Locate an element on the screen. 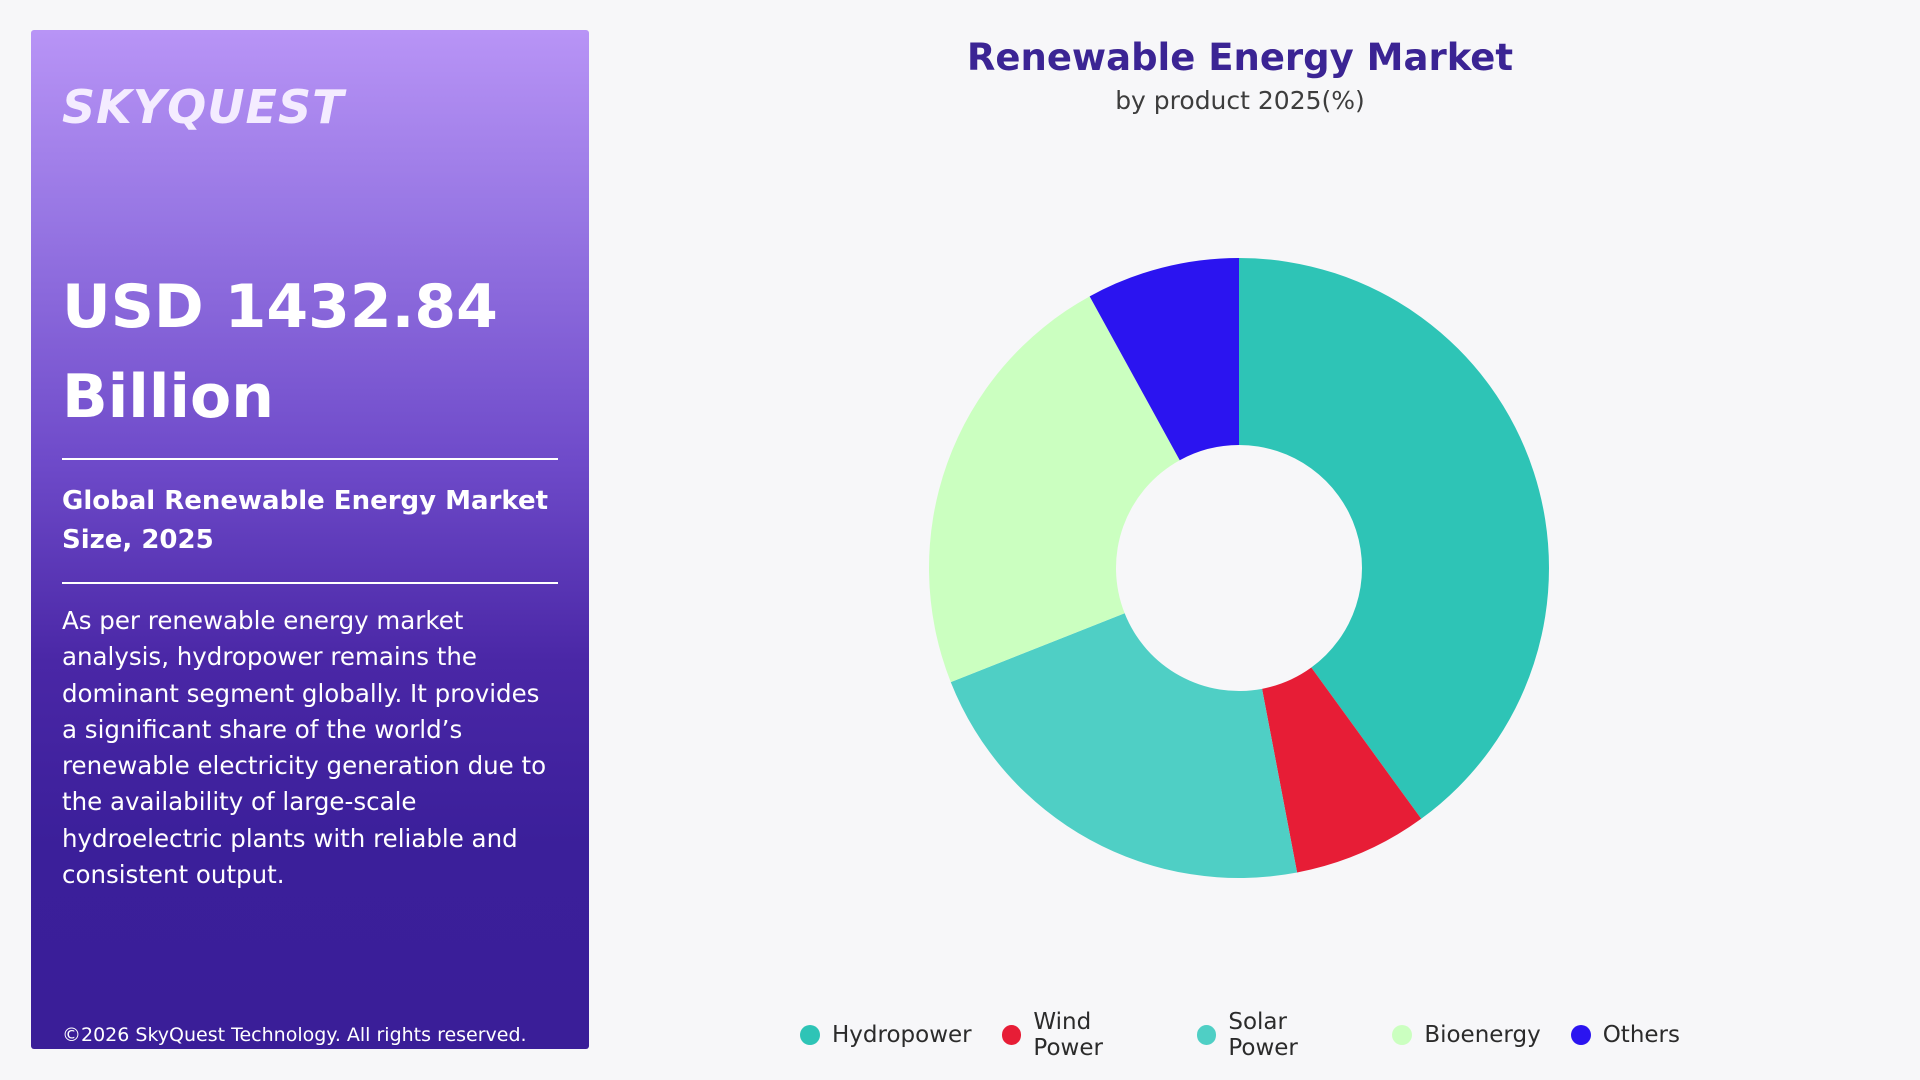  donut-slice-others is located at coordinates (1164, 359).